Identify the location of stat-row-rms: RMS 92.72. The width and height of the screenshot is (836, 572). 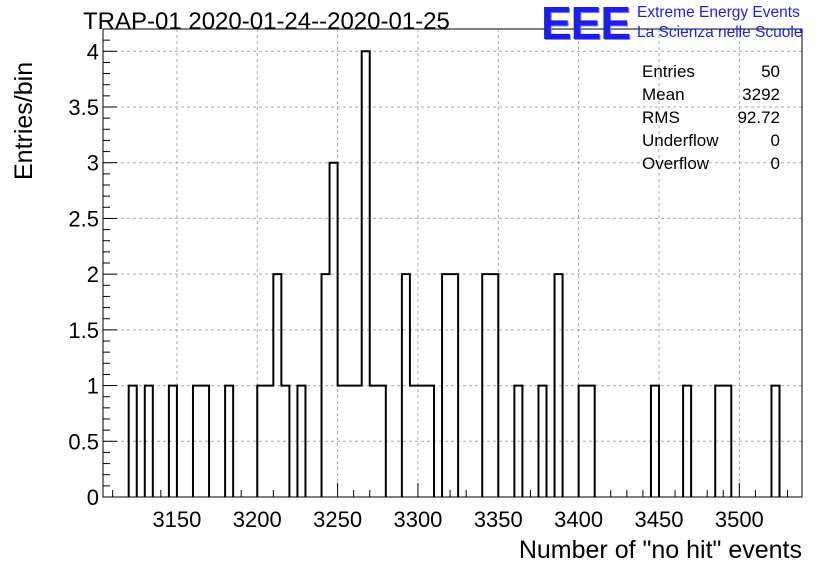
(711, 117).